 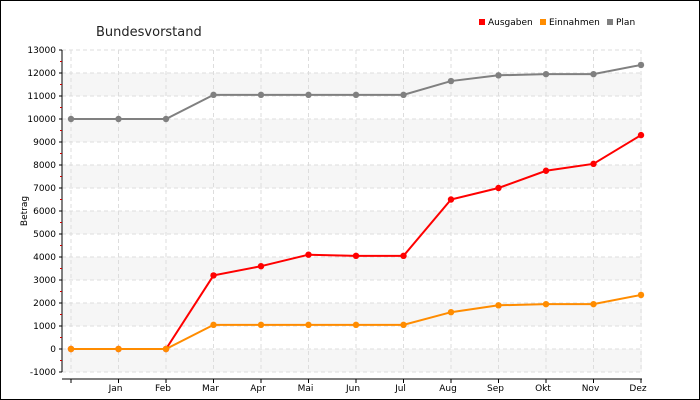 What do you see at coordinates (44, 304) in the screenshot?
I see `y-tick-label: 2000` at bounding box center [44, 304].